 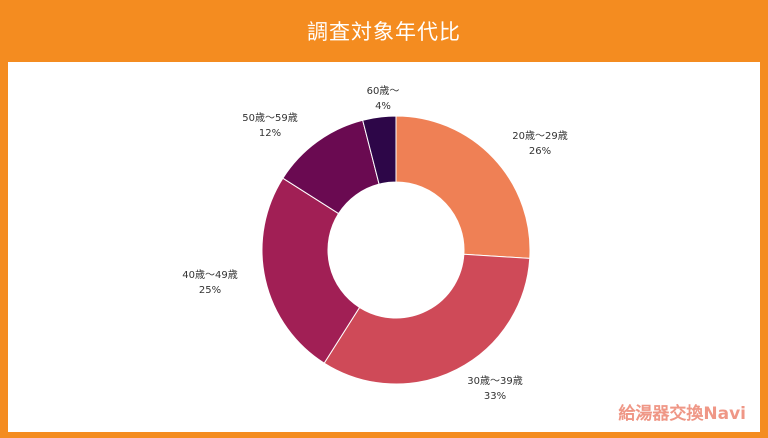 What do you see at coordinates (270, 133) in the screenshot?
I see `label-value-50s: 12%` at bounding box center [270, 133].